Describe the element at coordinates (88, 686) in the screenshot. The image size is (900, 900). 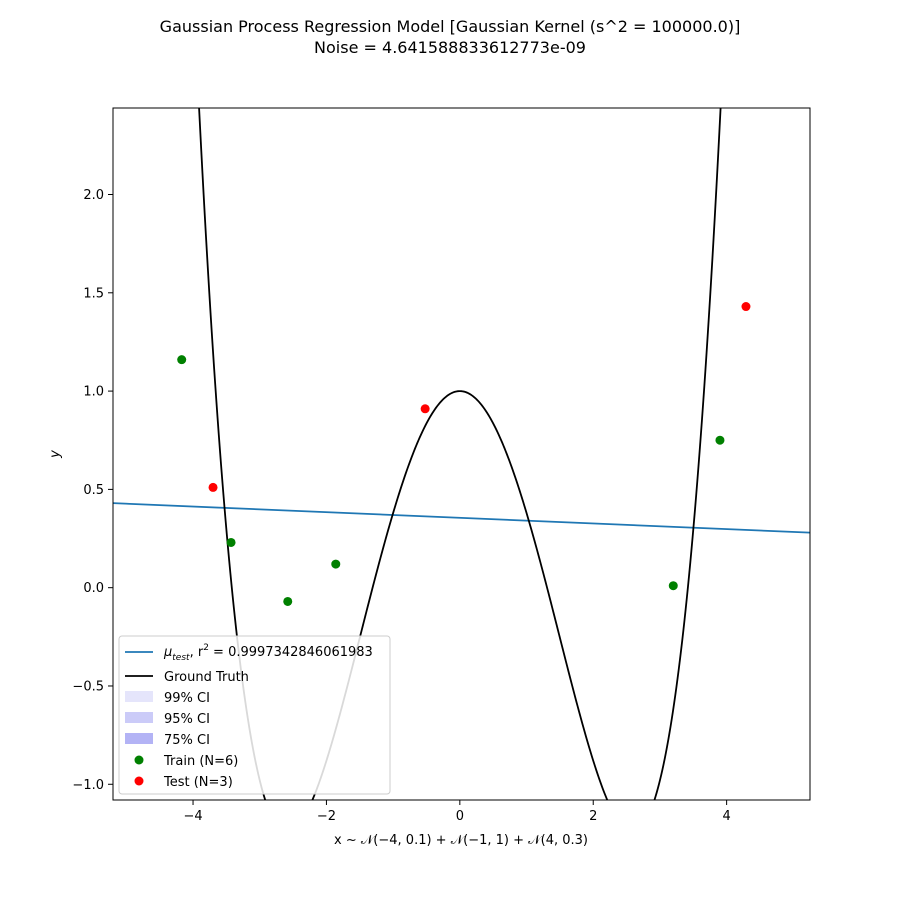
I see `y-tick-label: −0.5` at that location.